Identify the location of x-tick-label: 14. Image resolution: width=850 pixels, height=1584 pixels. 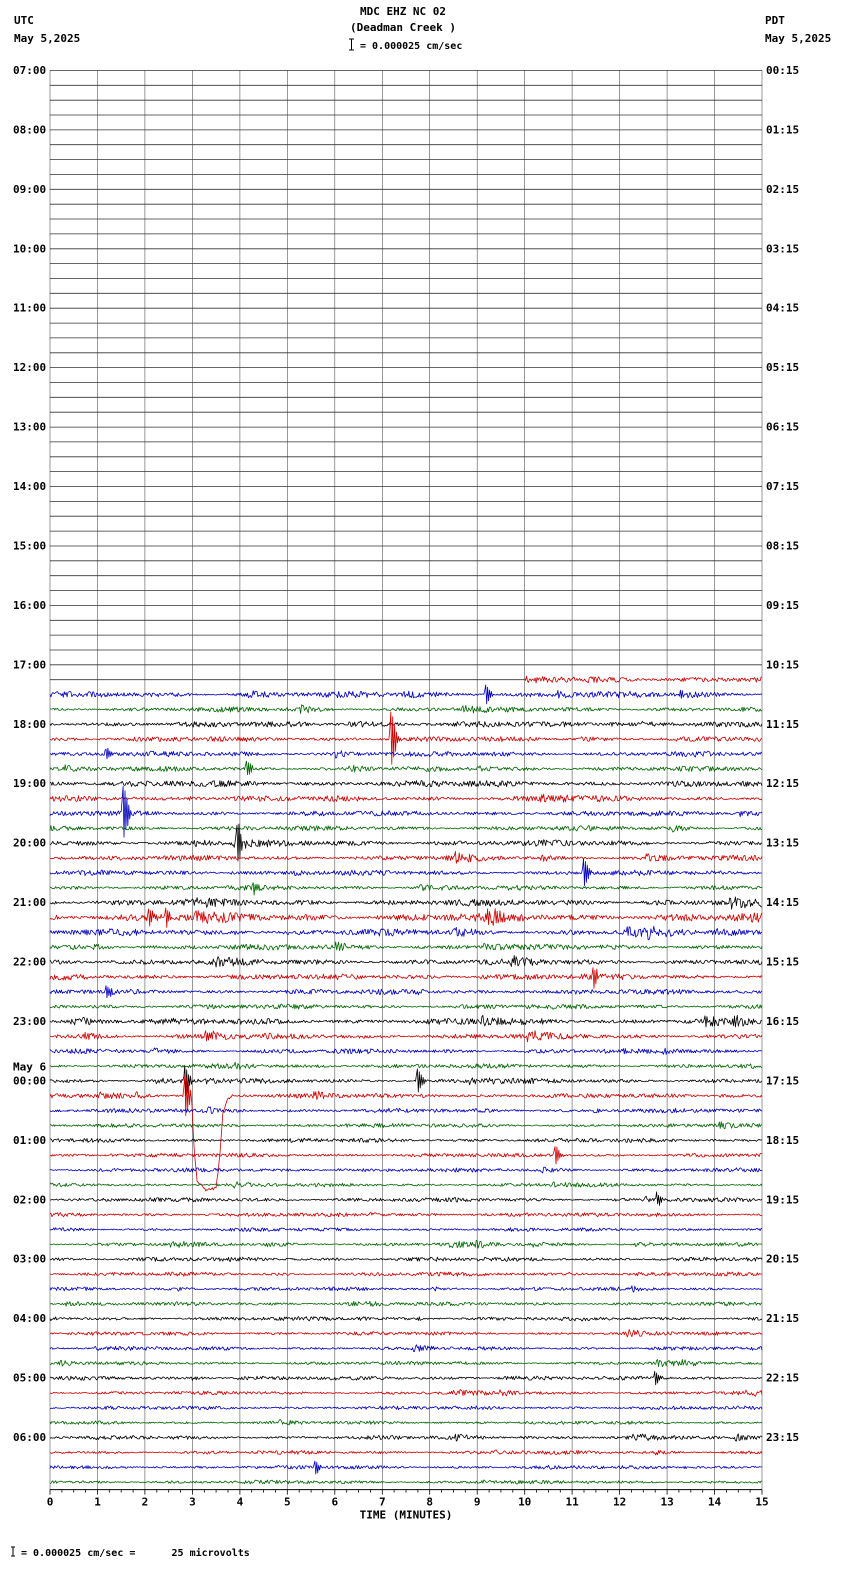
(715, 1502).